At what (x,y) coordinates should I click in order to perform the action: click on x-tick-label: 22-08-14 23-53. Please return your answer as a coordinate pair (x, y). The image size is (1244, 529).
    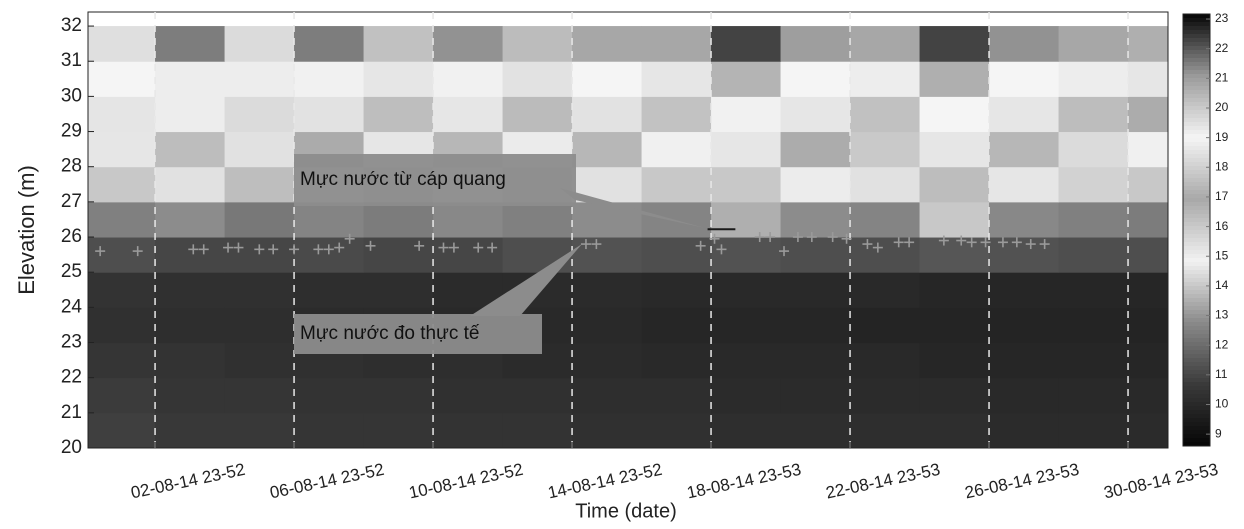
    Looking at the image, I should click on (883, 481).